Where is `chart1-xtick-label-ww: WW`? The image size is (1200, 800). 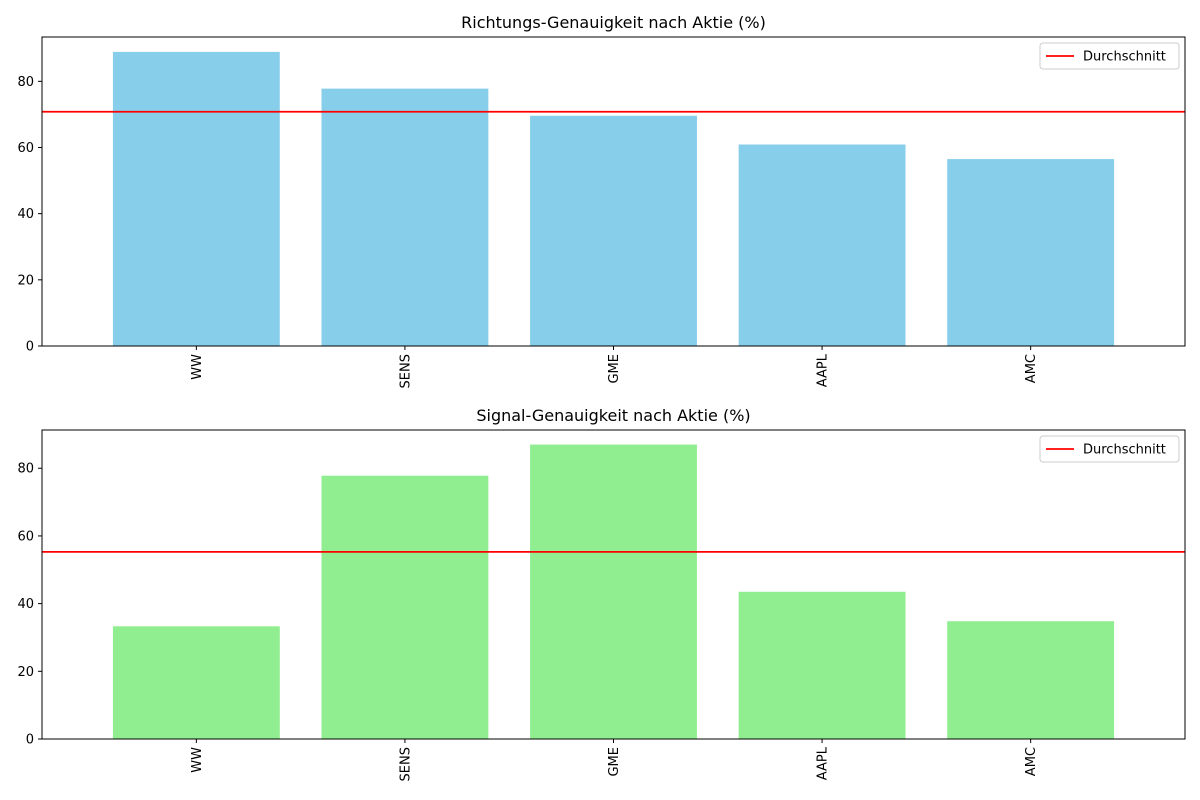
chart1-xtick-label-ww: WW is located at coordinates (197, 367).